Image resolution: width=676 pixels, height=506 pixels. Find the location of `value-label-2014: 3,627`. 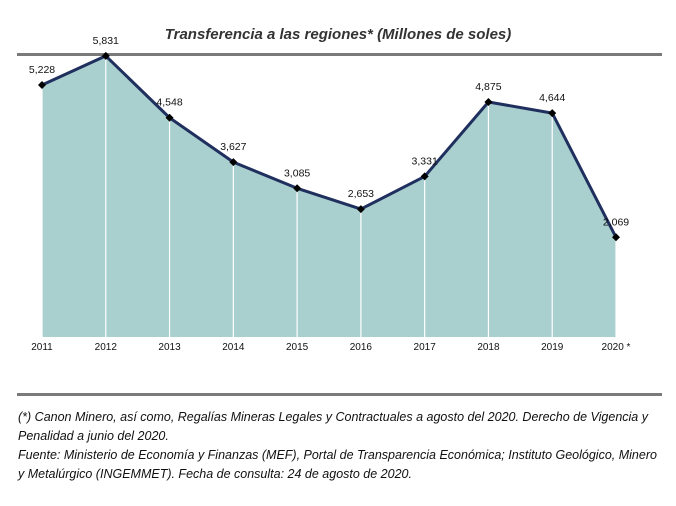

value-label-2014: 3,627 is located at coordinates (233, 147).